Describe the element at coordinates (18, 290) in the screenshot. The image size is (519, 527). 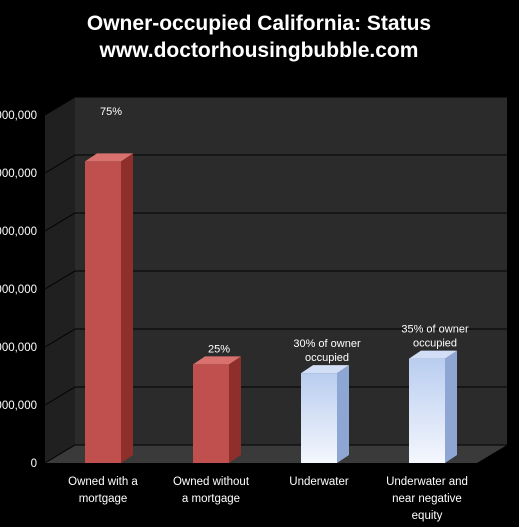
I see `y-tick-label: 3,000,000` at that location.